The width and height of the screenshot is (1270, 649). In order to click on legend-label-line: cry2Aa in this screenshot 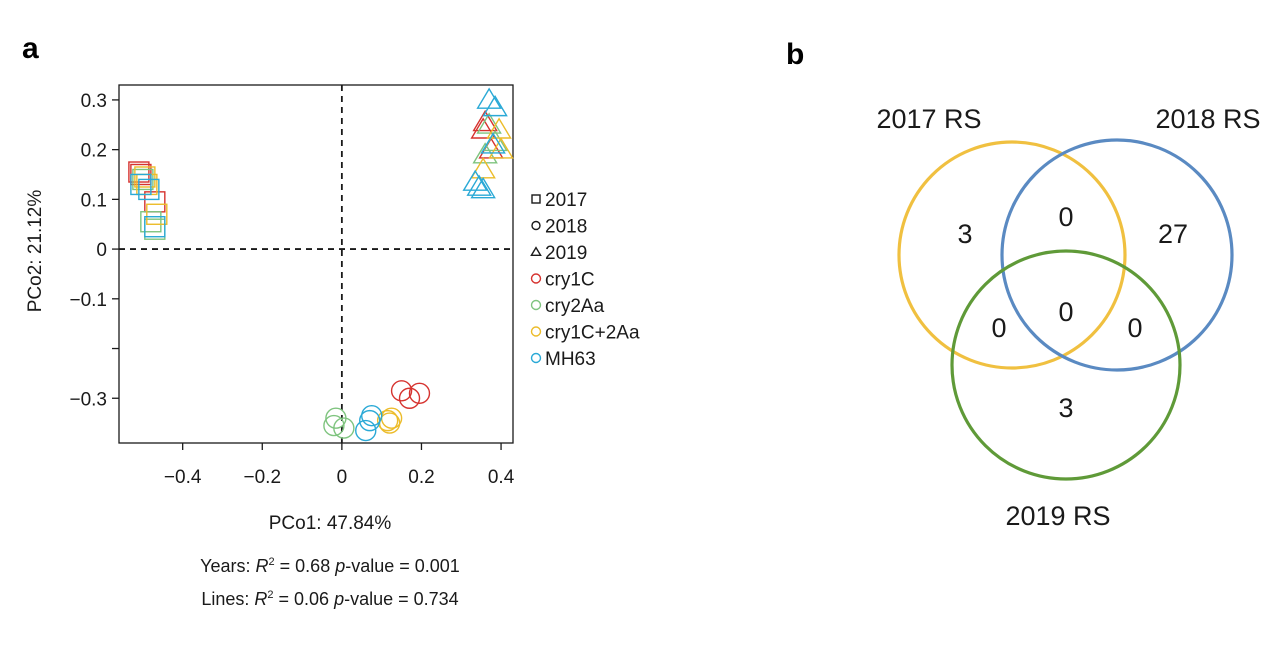, I will do `click(575, 306)`.